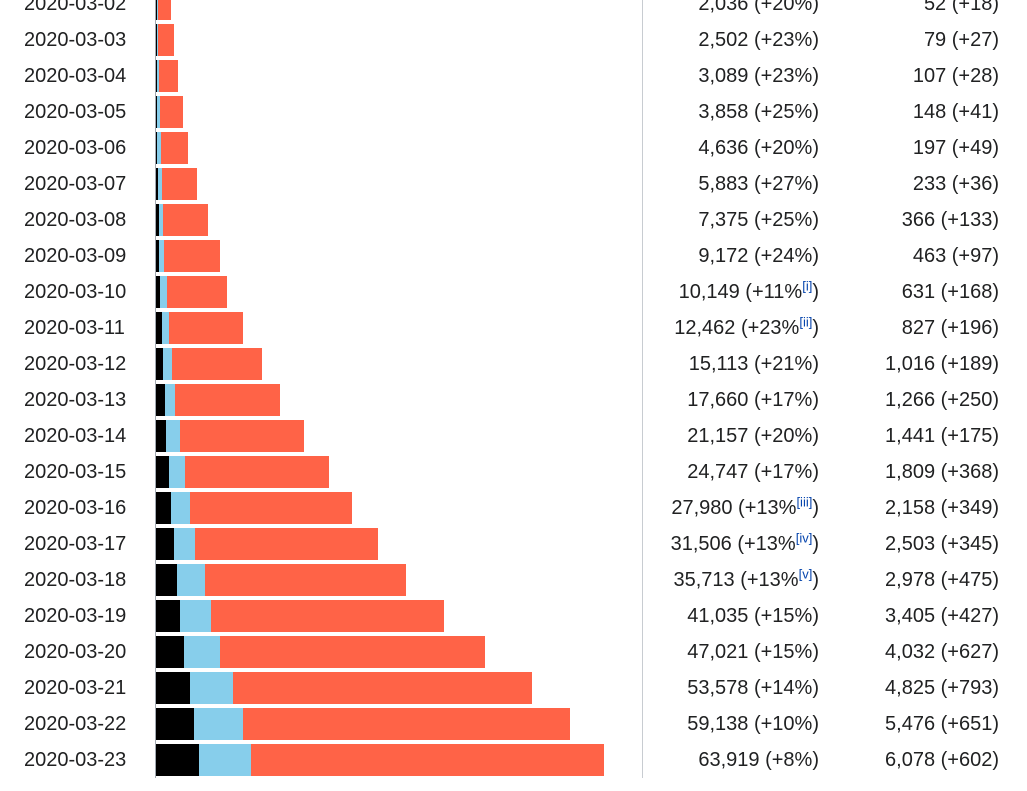 This screenshot has height=791, width=1027. Describe the element at coordinates (75, 220) in the screenshot. I see `date-label: 2020-03-08` at that location.